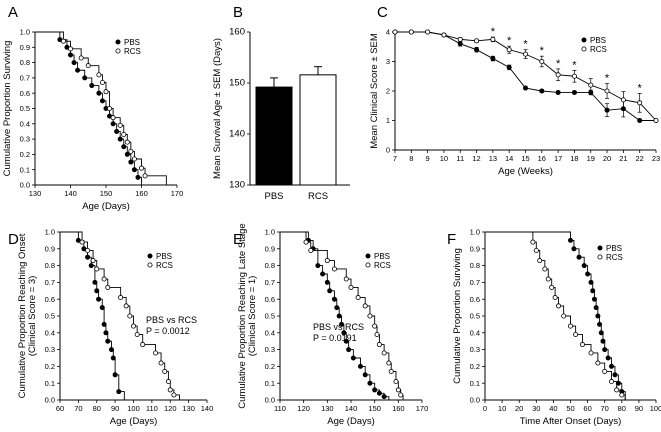  Describe the element at coordinates (509, 158) in the screenshot. I see `x-tick-label: 14` at that location.